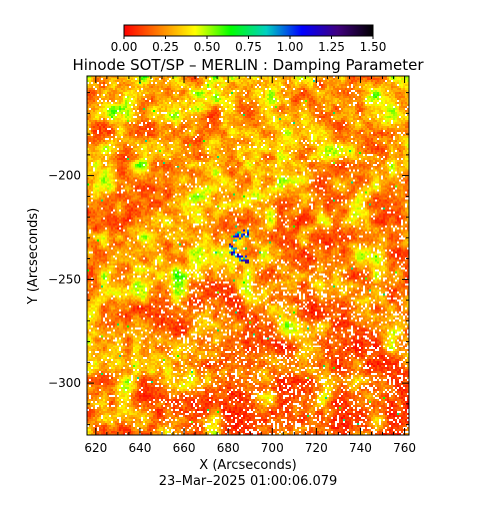 The image size is (497, 512). I want to click on y-tick-label: −250, so click(64, 279).